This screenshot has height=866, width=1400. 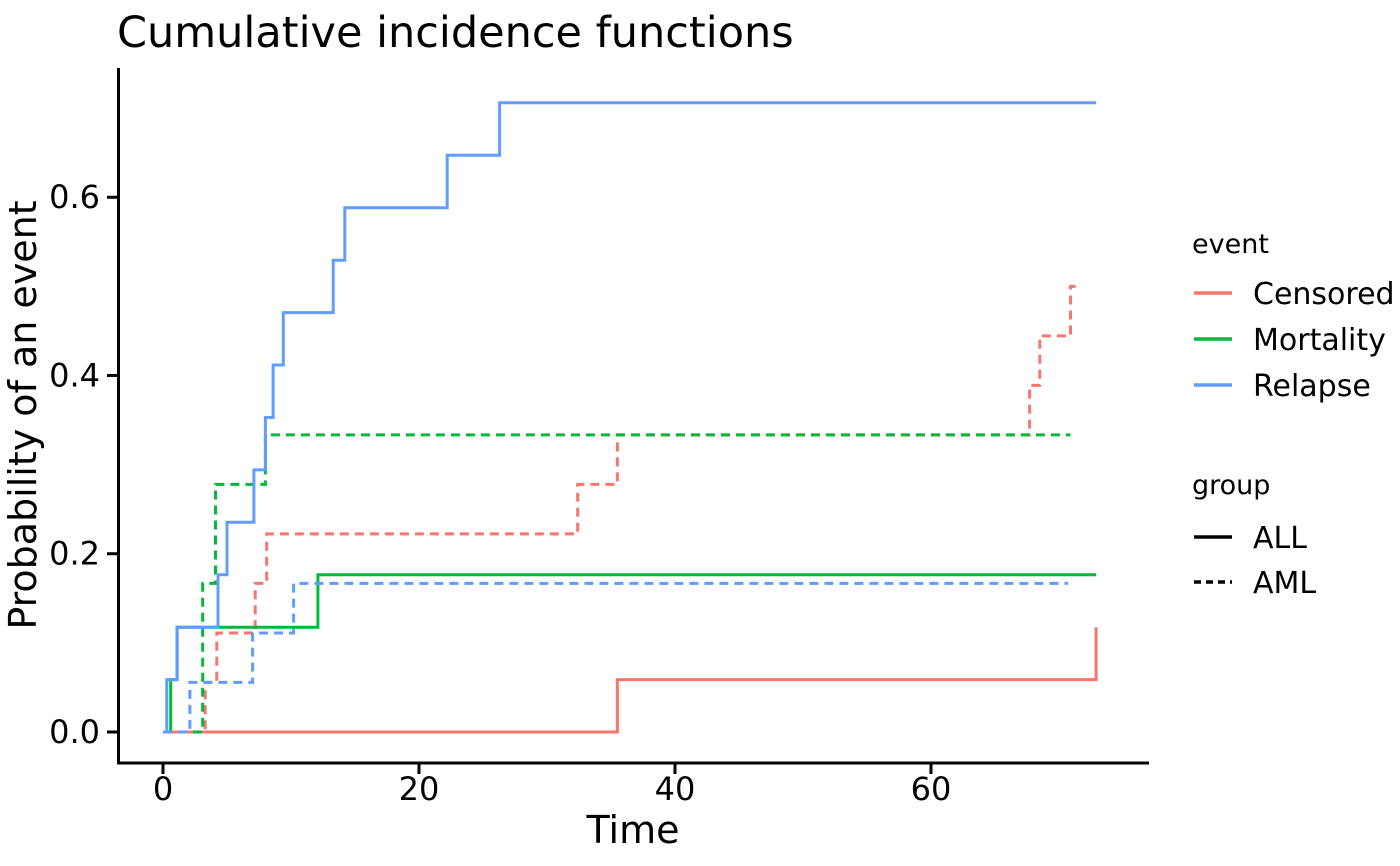 I want to click on x-tick-label: 20, so click(x=419, y=789).